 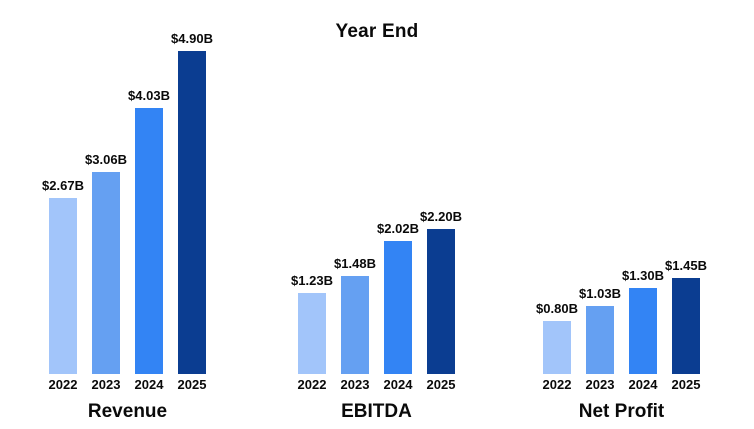 I want to click on group-label: Net Profit, so click(x=621, y=411).